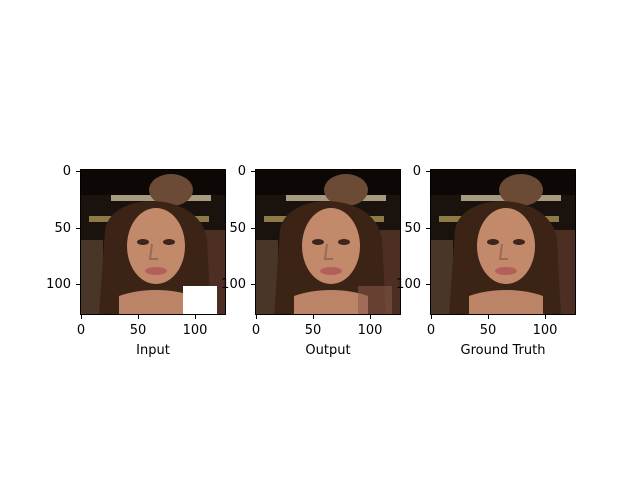 The width and height of the screenshot is (640, 480). I want to click on x-axis-label: Input, so click(153, 350).